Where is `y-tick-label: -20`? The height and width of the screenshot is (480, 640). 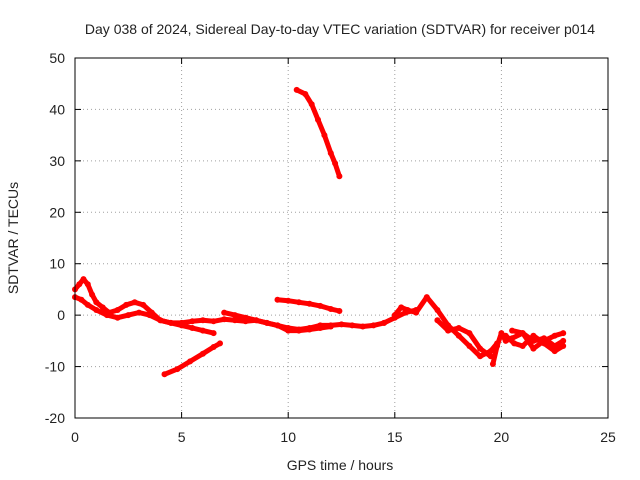 y-tick-label: -20 is located at coordinates (55, 418).